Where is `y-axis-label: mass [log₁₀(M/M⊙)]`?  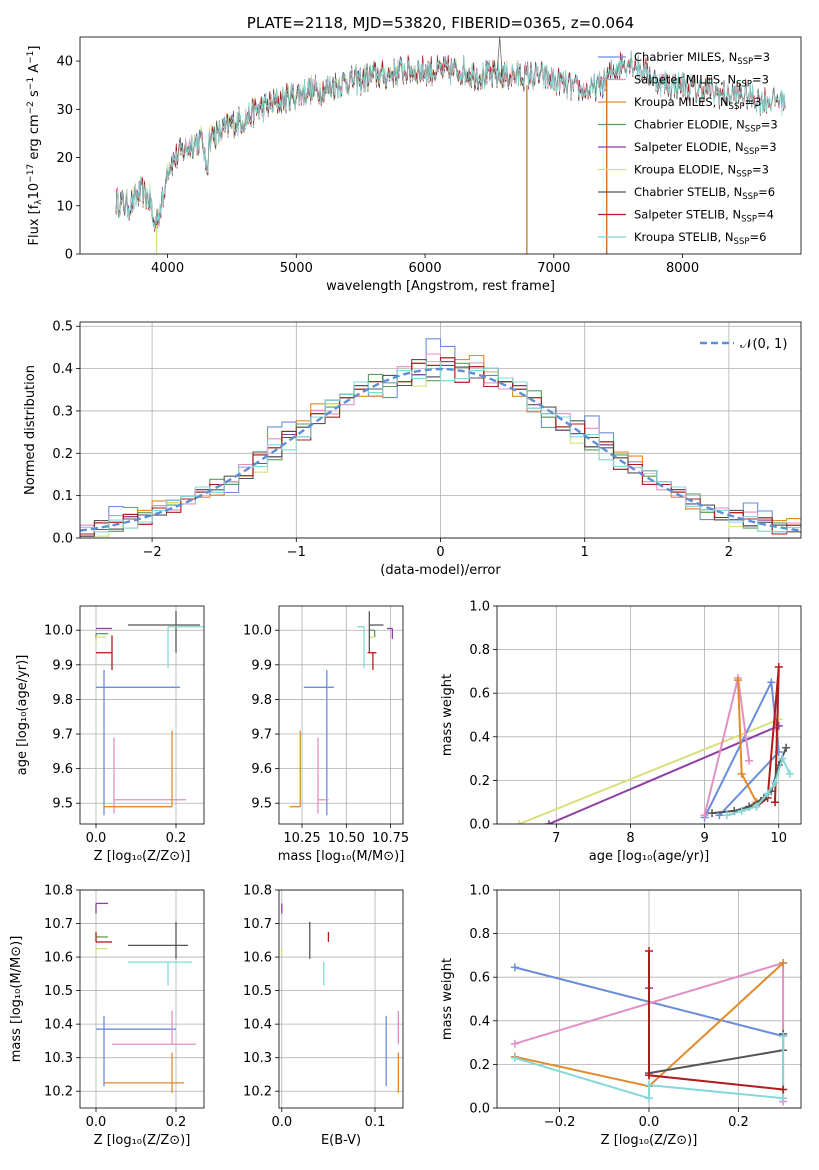
y-axis-label: mass [log₁₀(M/M⊙)] is located at coordinates (16, 999).